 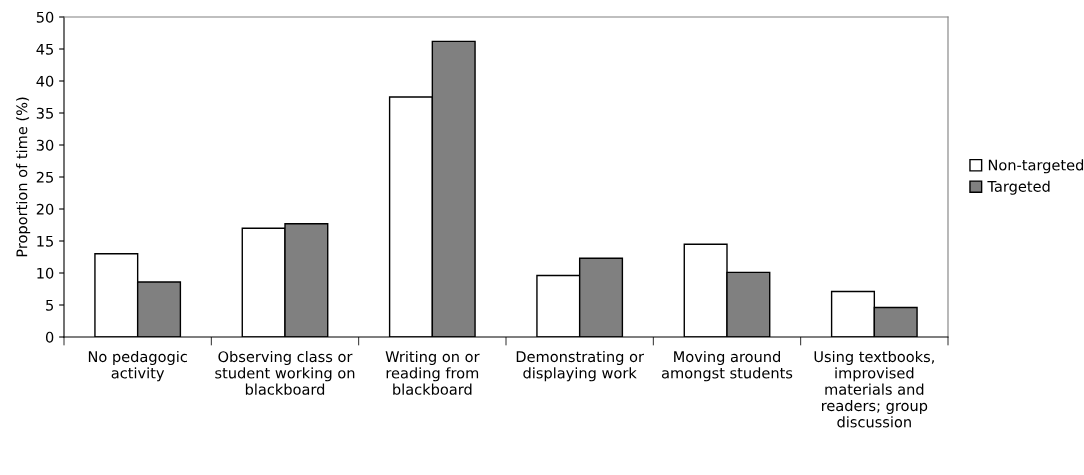 I want to click on y-tick-label: 25, so click(x=44, y=177).